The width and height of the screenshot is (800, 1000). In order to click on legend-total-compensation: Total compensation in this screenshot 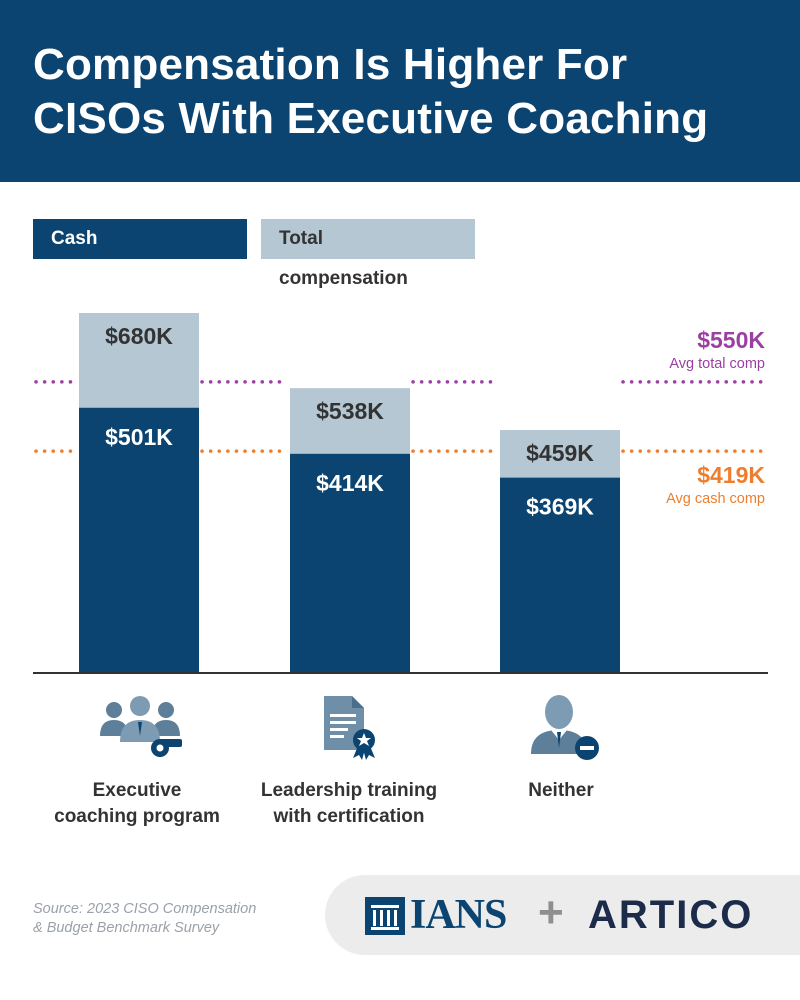, I will do `click(368, 254)`.